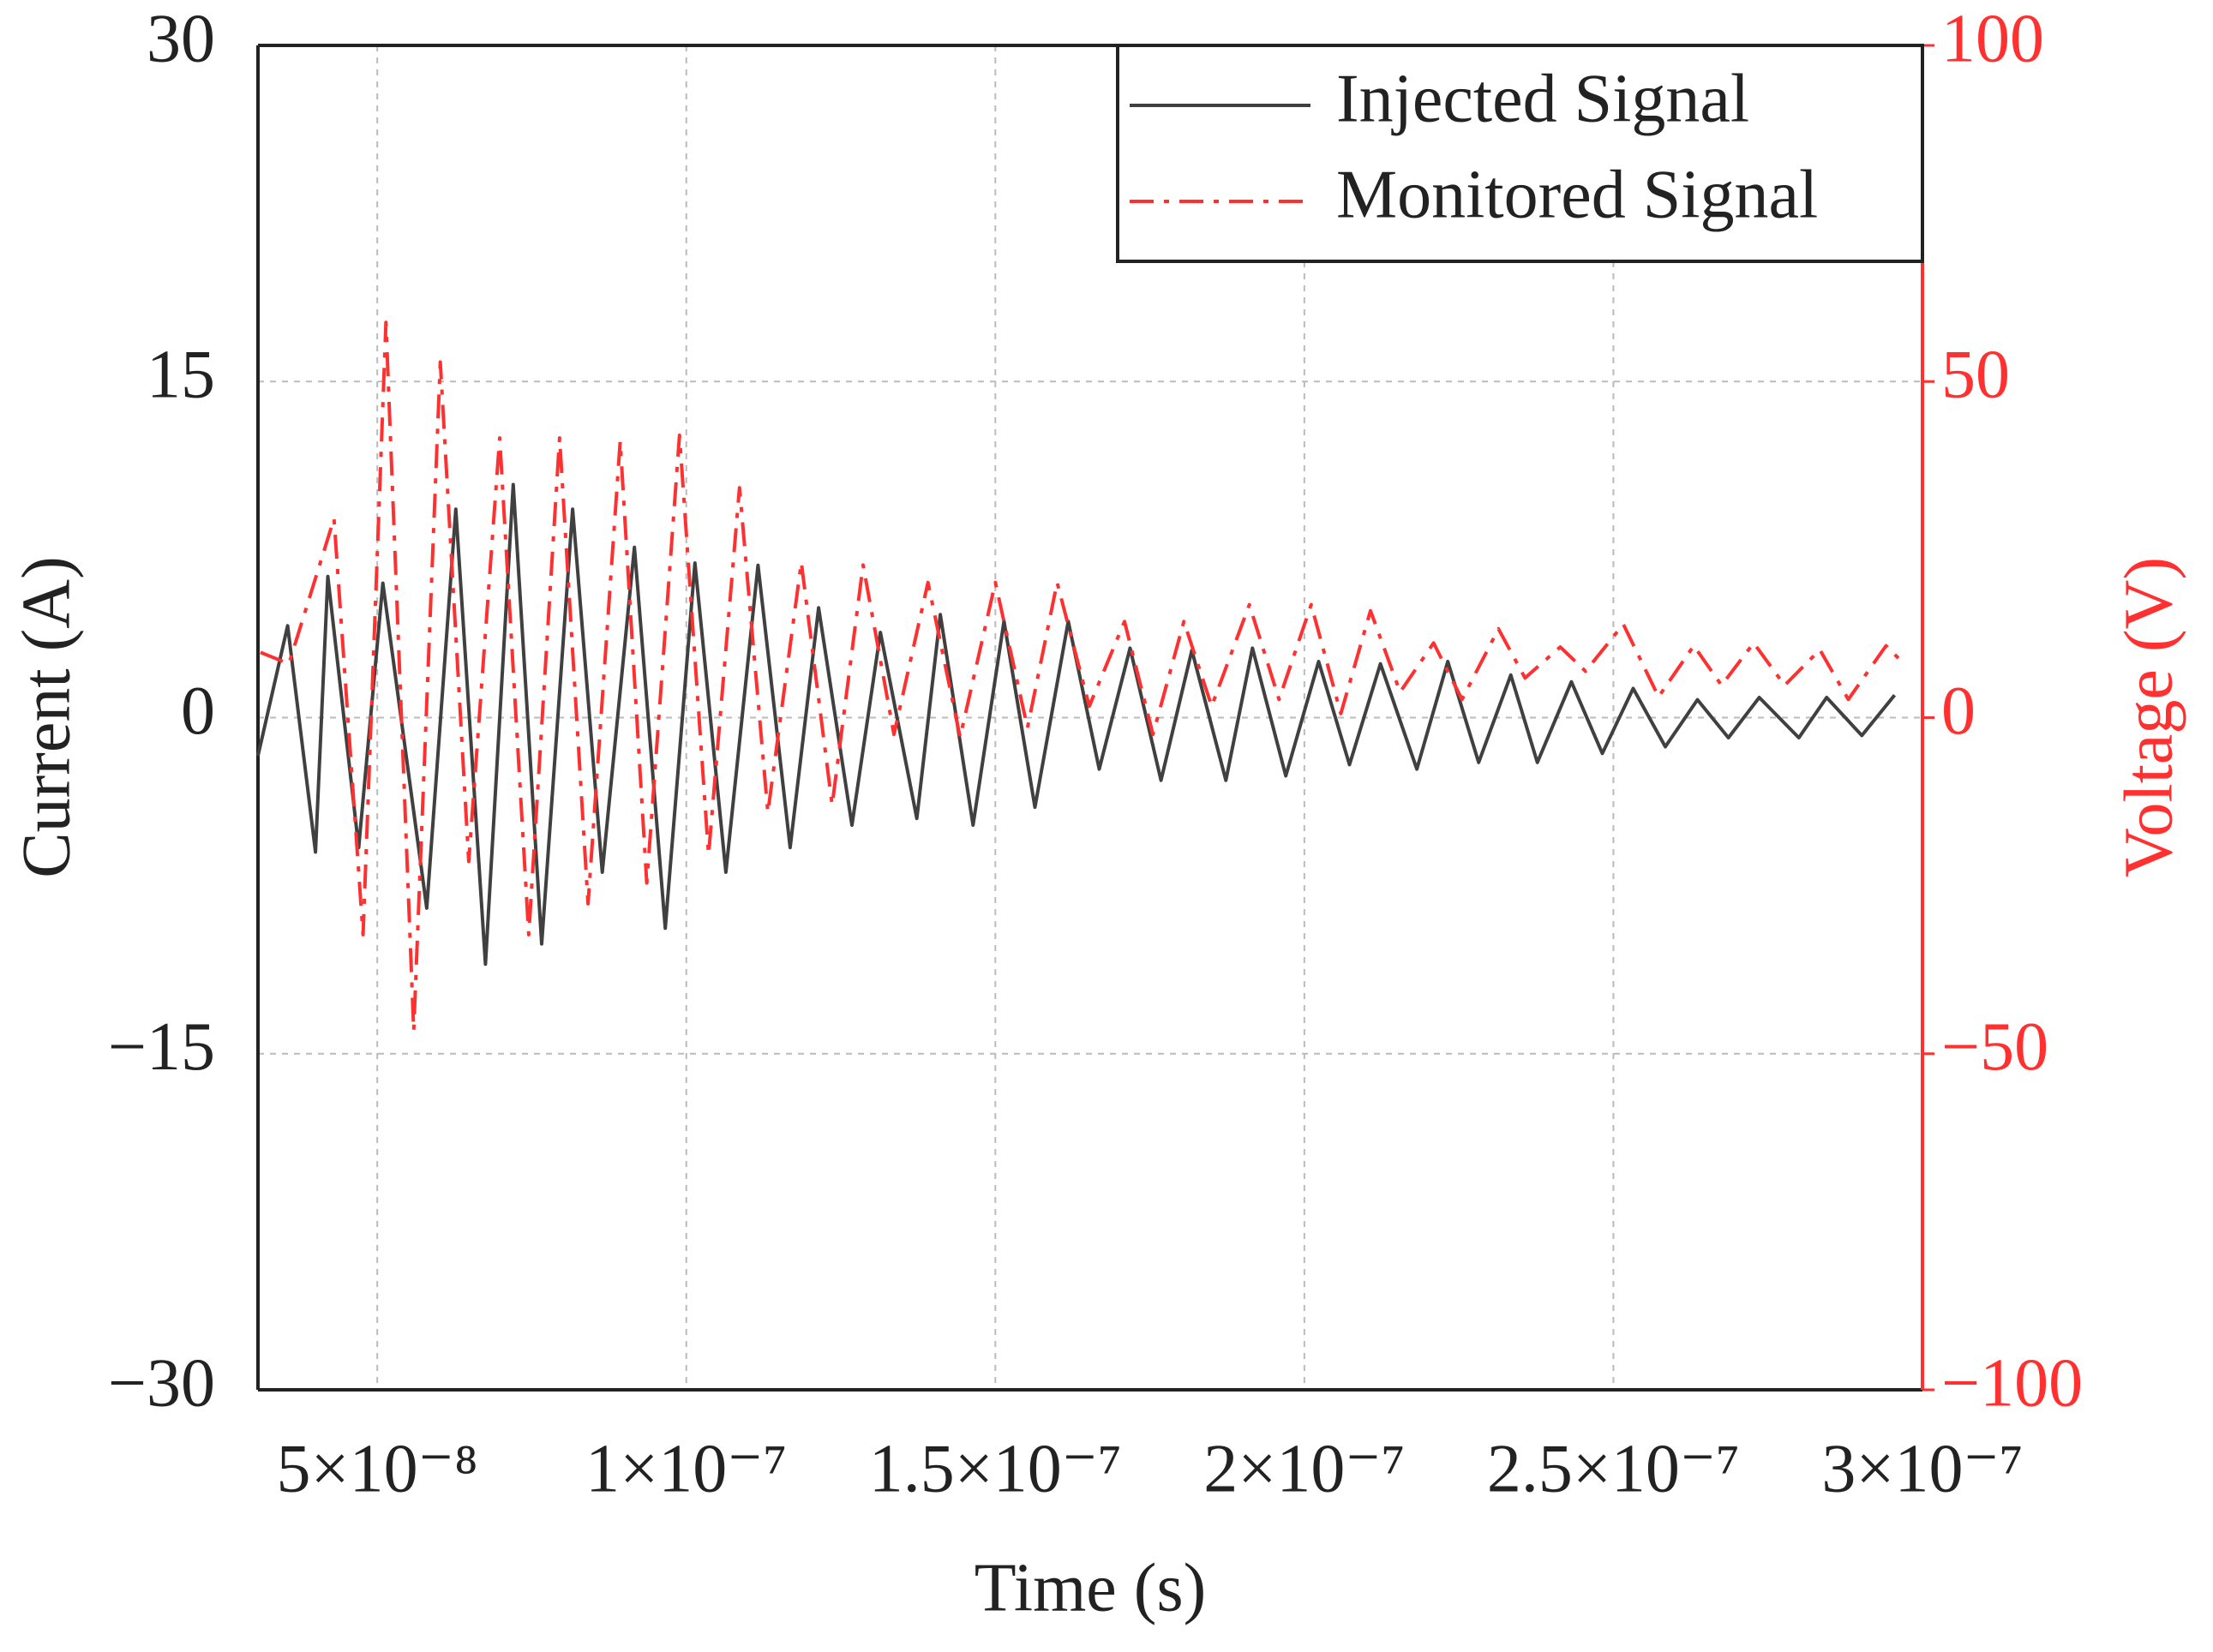  What do you see at coordinates (198, 711) in the screenshot?
I see `y-tick-label: 0` at bounding box center [198, 711].